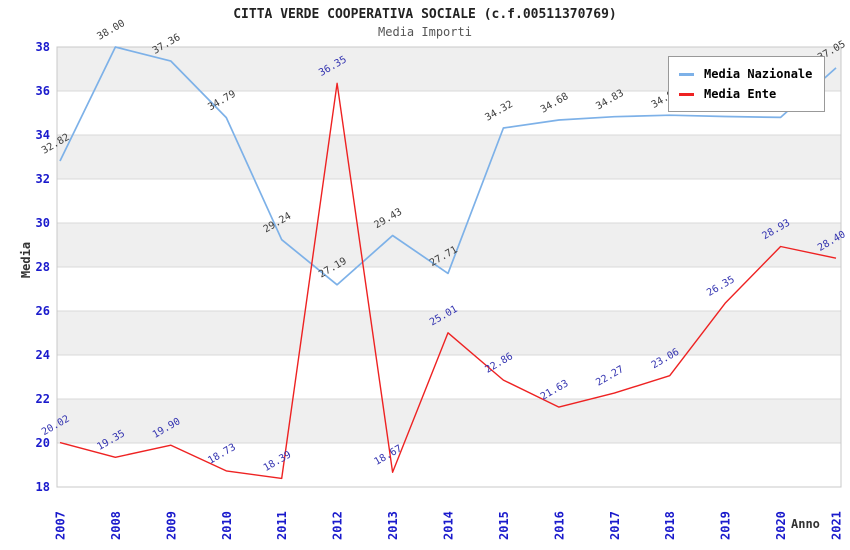  I want to click on legend-label: Media Ente, so click(740, 94).